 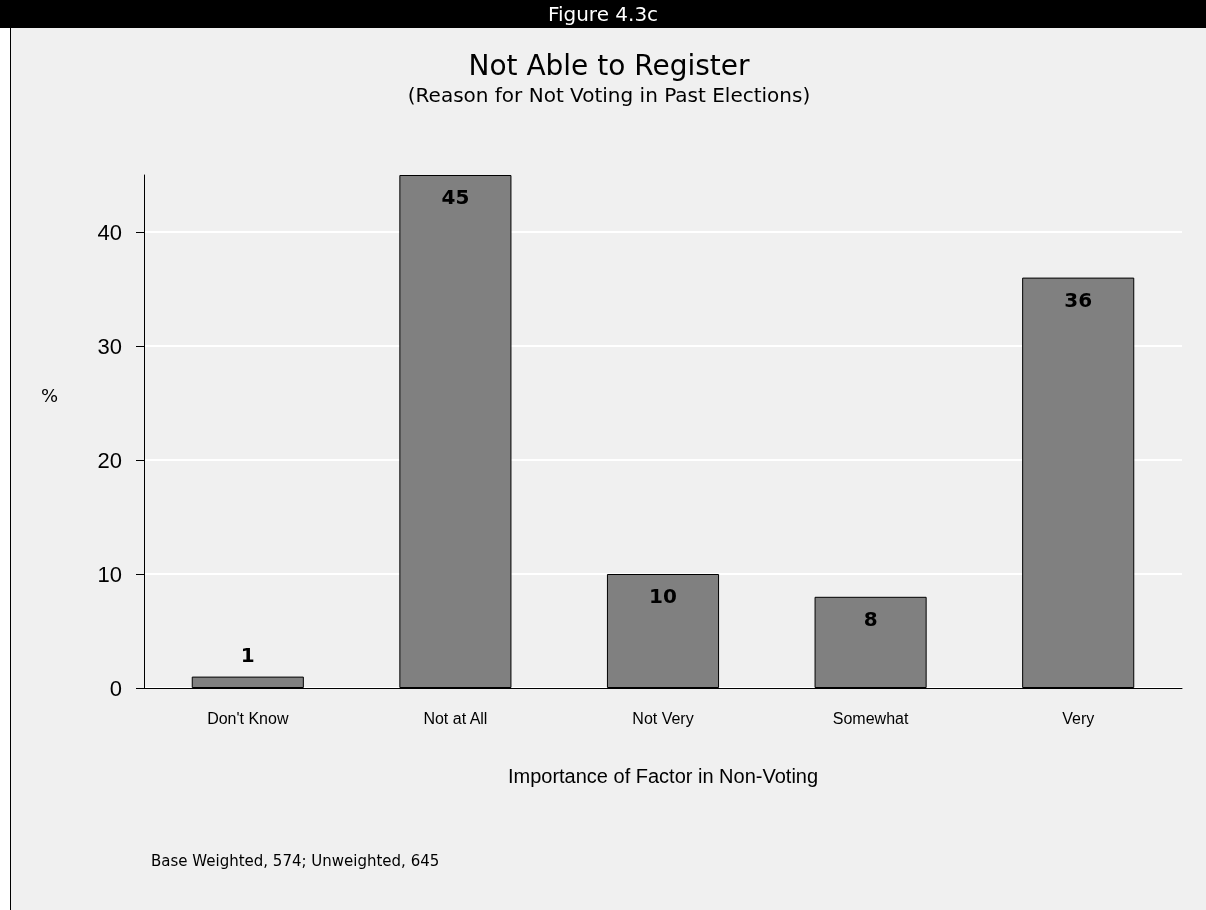 I want to click on text: Base Weighted, 574; Unweighted, 645, so click(x=295, y=860).